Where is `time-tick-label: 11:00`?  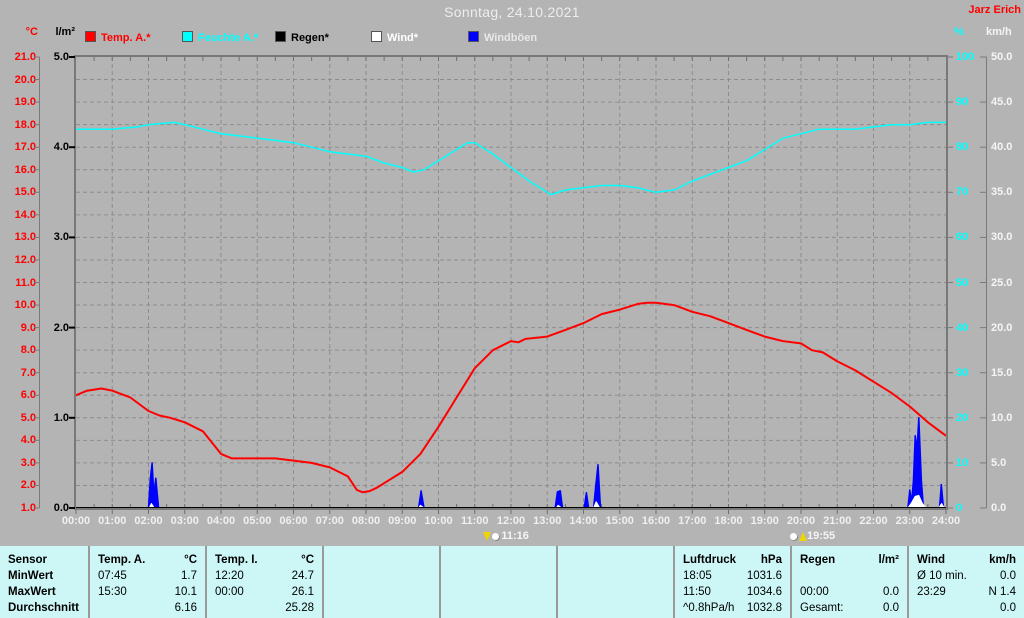 time-tick-label: 11:00 is located at coordinates (474, 521).